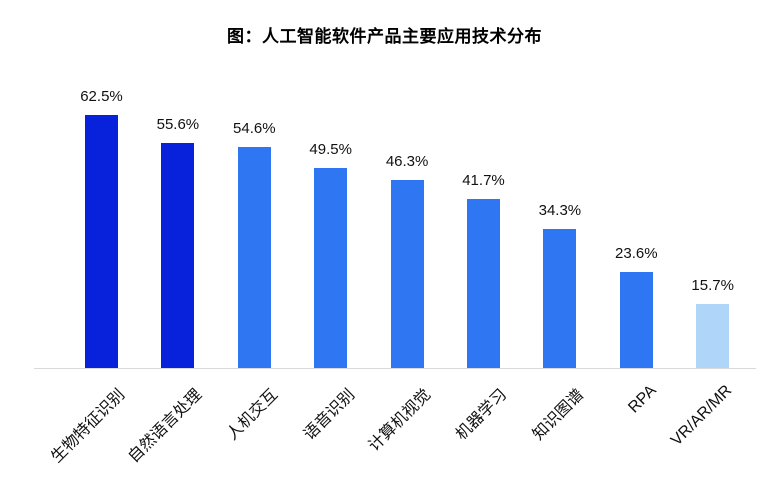  What do you see at coordinates (636, 253) in the screenshot?
I see `bar-value-label: 23.6%` at bounding box center [636, 253].